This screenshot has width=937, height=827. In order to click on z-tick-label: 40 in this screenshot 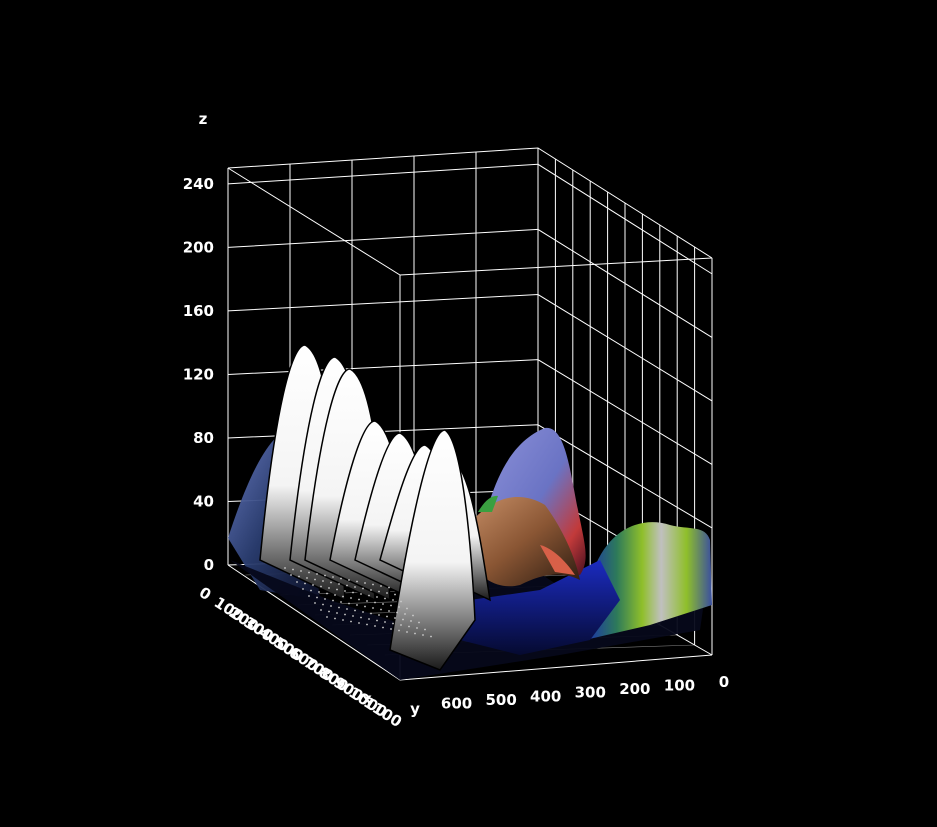, I will do `click(203, 501)`.